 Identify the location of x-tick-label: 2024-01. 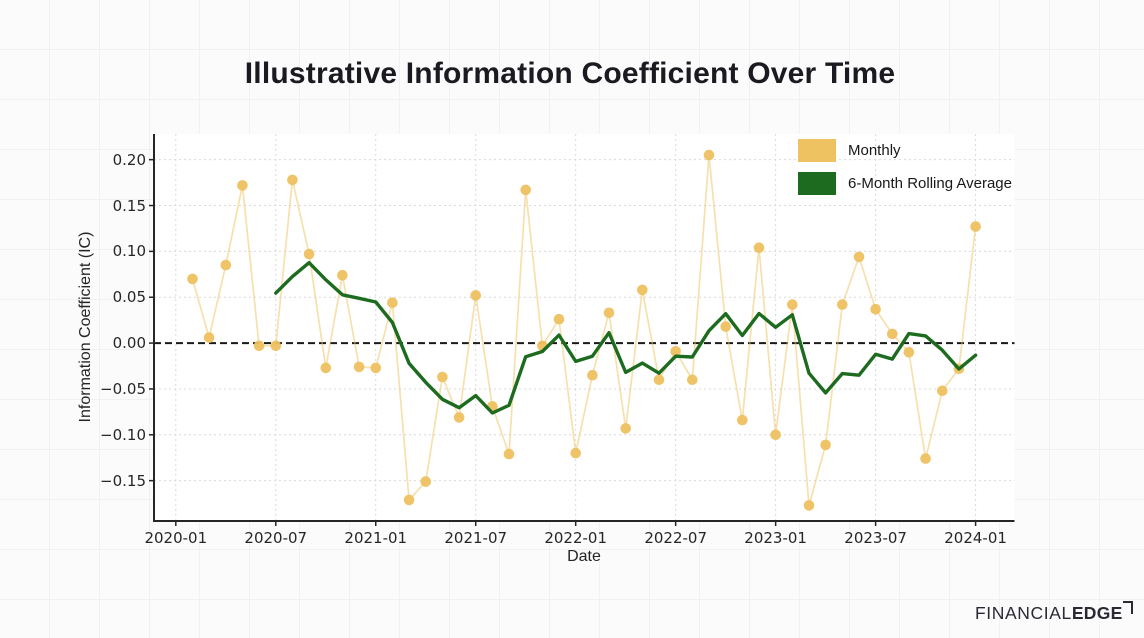
(975, 538).